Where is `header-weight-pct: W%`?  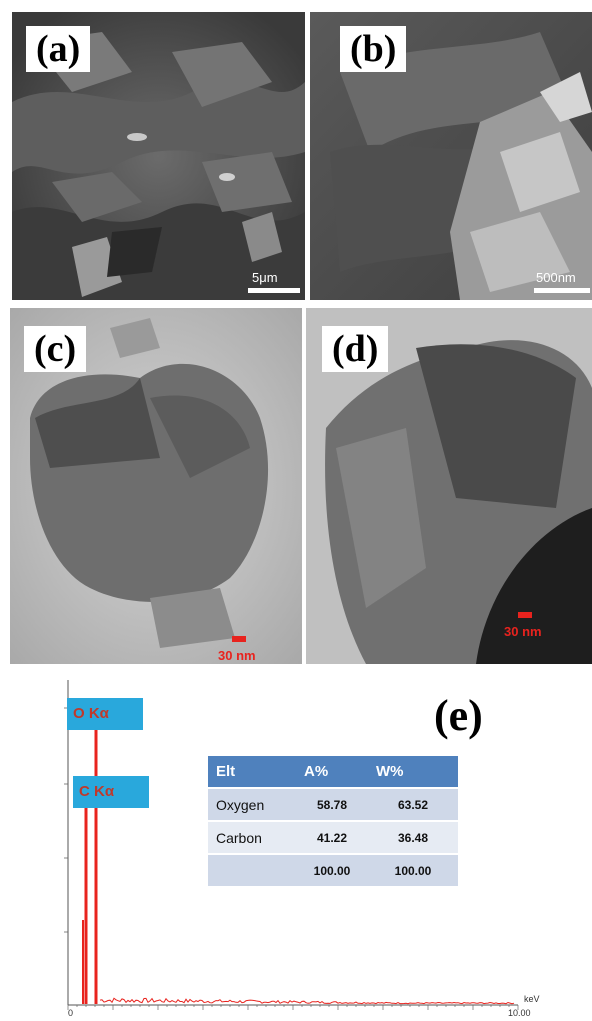
header-weight-pct: W% is located at coordinates (413, 772).